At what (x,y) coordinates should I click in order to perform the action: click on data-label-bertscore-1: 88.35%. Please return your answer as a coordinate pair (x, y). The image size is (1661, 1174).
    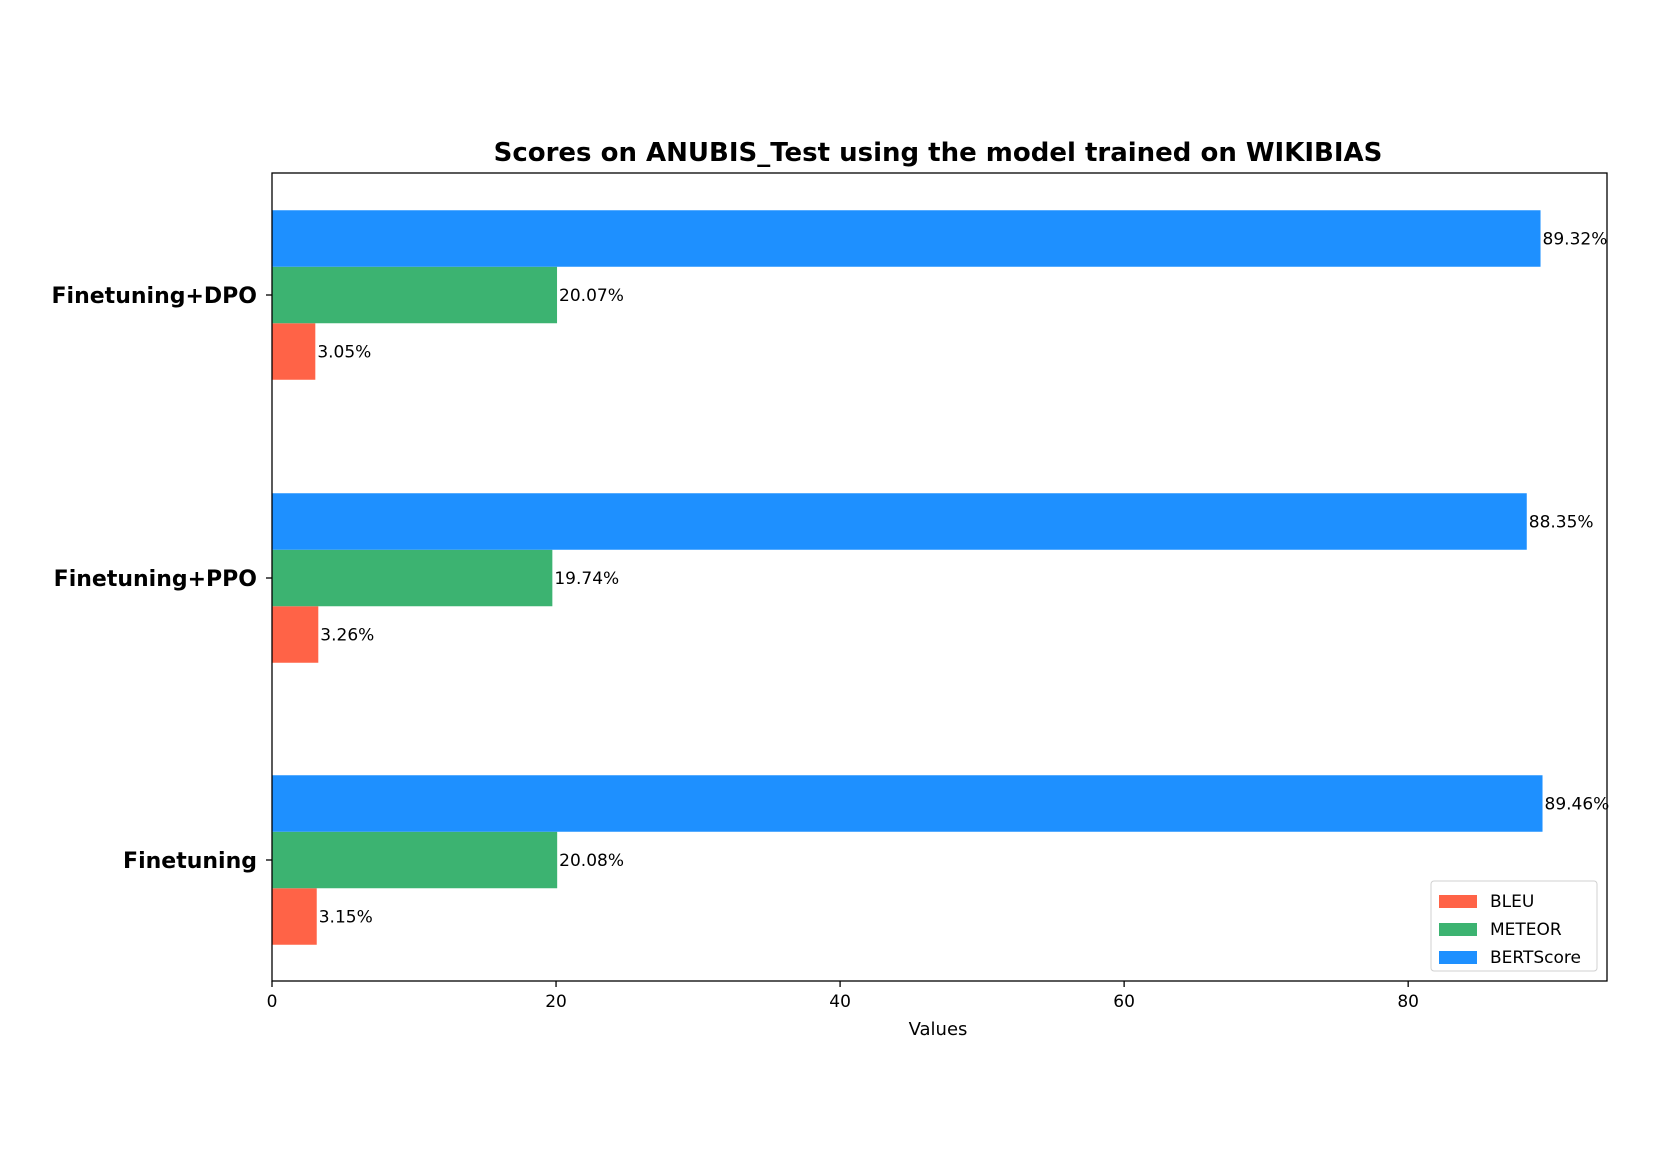
    Looking at the image, I should click on (1561, 523).